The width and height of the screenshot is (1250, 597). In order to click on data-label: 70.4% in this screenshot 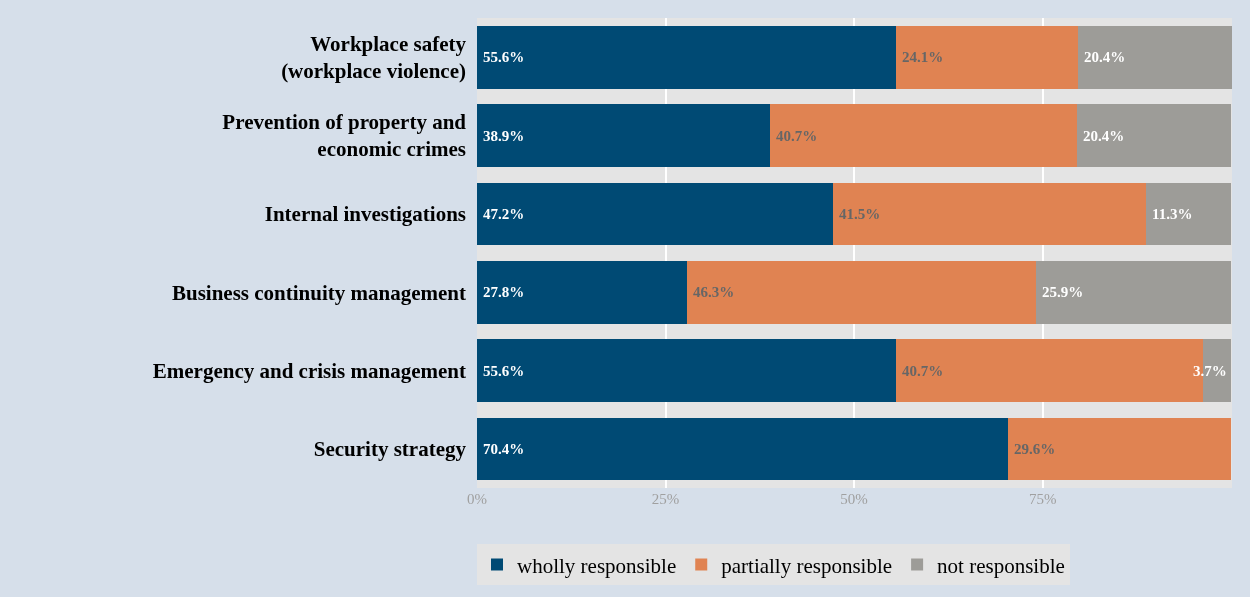, I will do `click(504, 449)`.